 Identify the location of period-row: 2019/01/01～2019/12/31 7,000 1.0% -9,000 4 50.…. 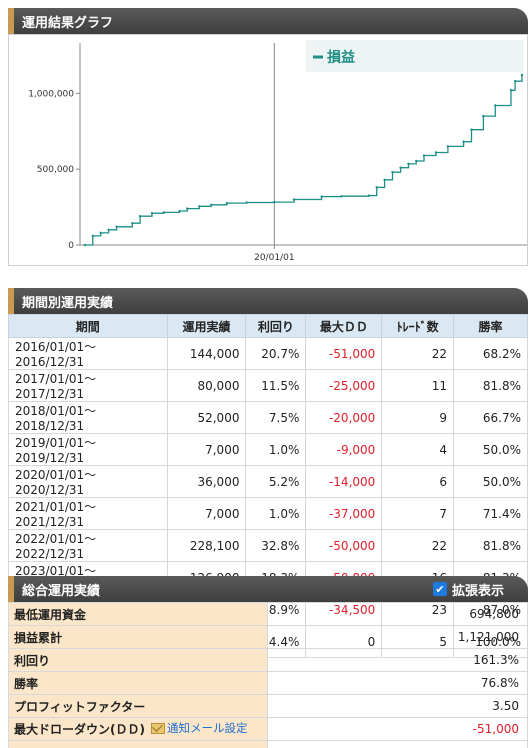
(268, 449).